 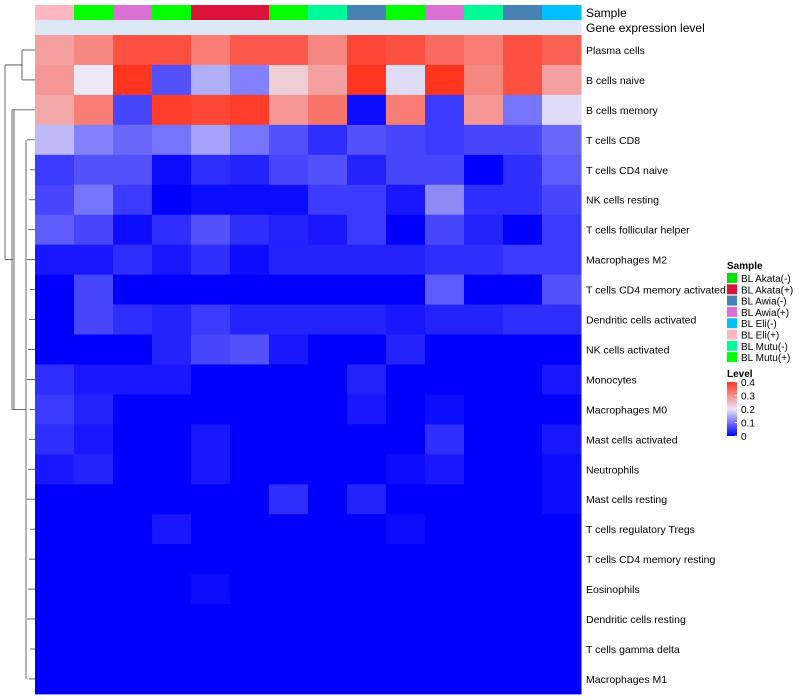 I want to click on row-label: Macrophages M1, so click(x=626, y=680).